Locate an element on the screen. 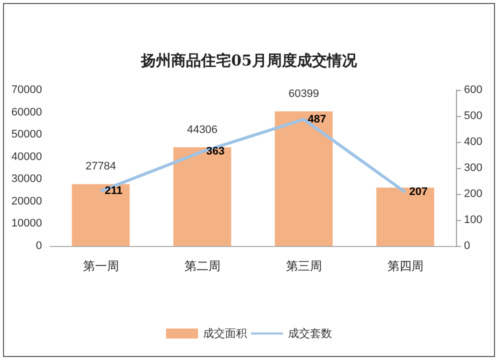  y2-tick-label: 200 is located at coordinates (473, 194).